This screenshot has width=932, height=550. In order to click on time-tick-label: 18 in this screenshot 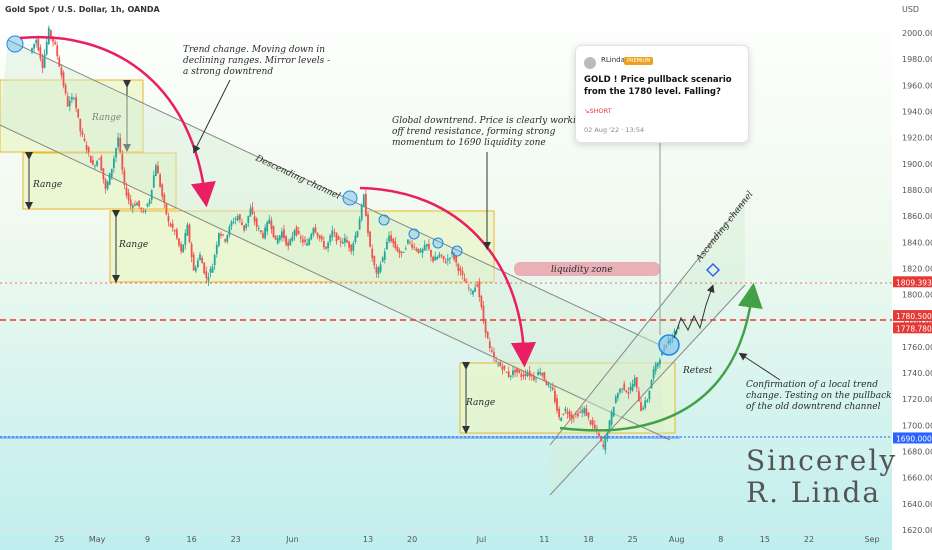, I will do `click(588, 539)`.